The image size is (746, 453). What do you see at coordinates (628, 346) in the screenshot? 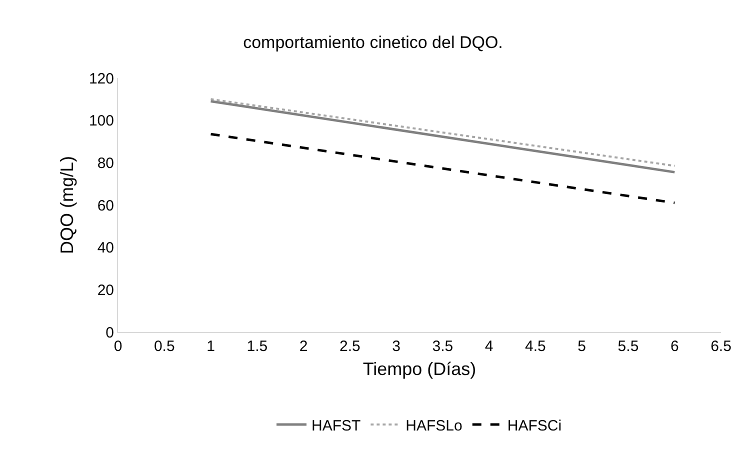
I see `x-tick-label: 5.5` at bounding box center [628, 346].